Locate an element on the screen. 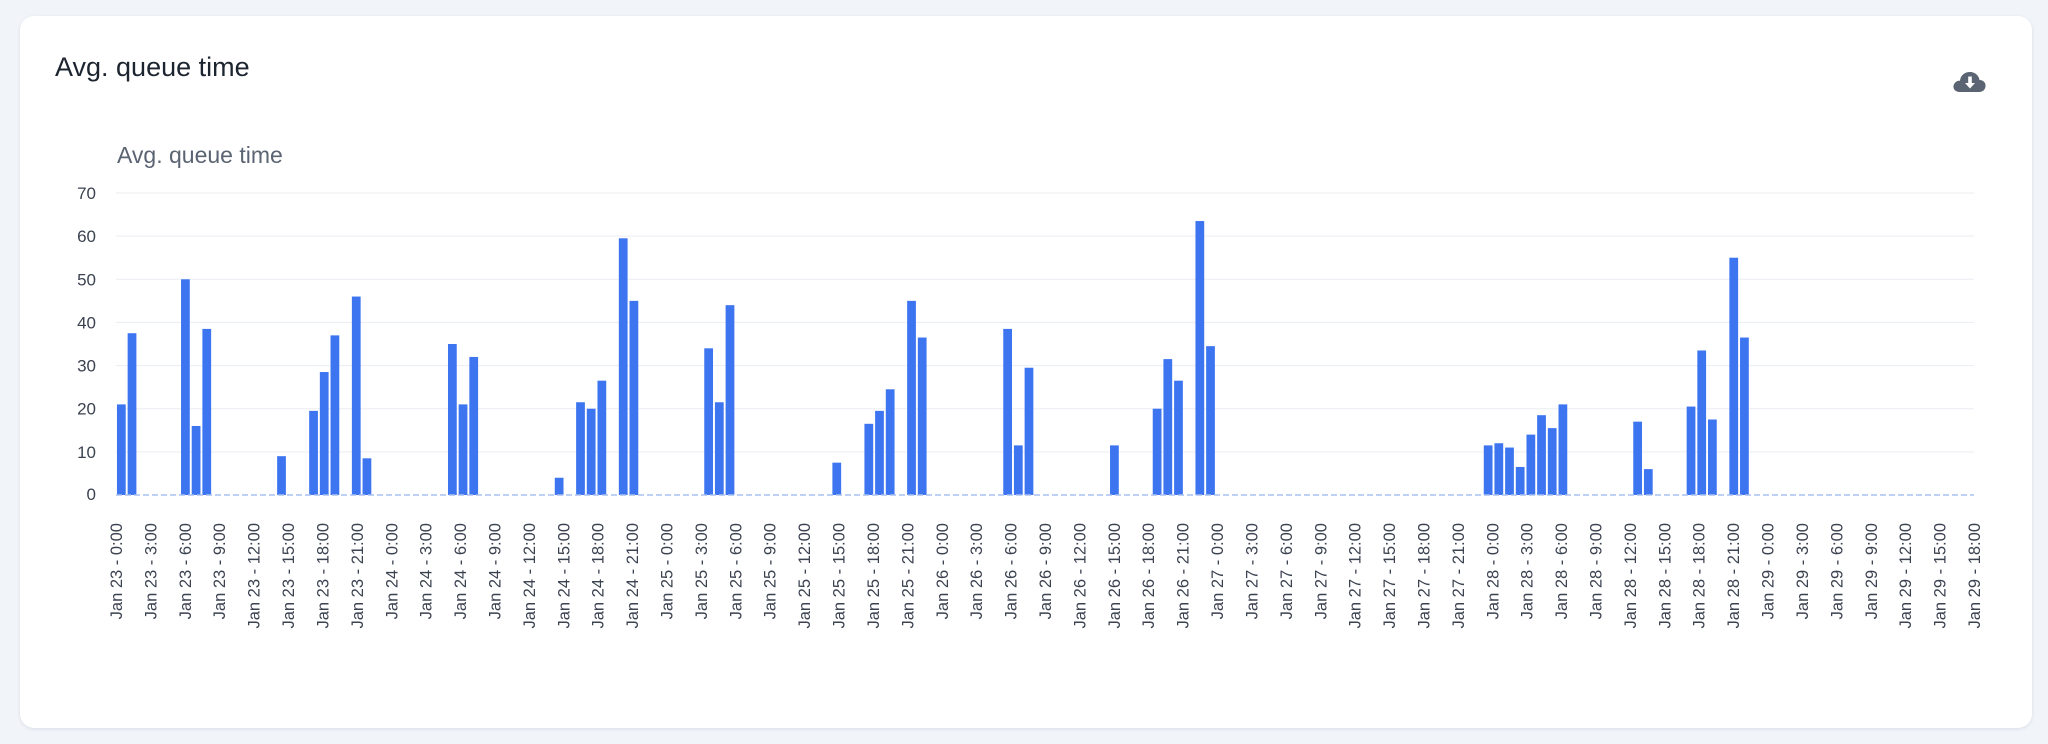  x-tick-label: Jan 23 - 18:00 is located at coordinates (323, 576).